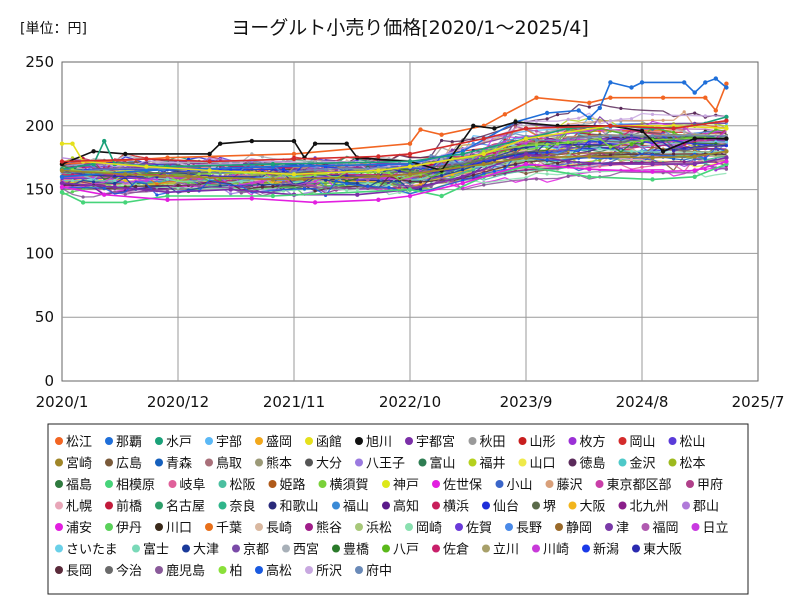 The height and width of the screenshot is (604, 800). Describe the element at coordinates (180, 571) in the screenshot. I see `legend-item: 鹿児島` at that location.